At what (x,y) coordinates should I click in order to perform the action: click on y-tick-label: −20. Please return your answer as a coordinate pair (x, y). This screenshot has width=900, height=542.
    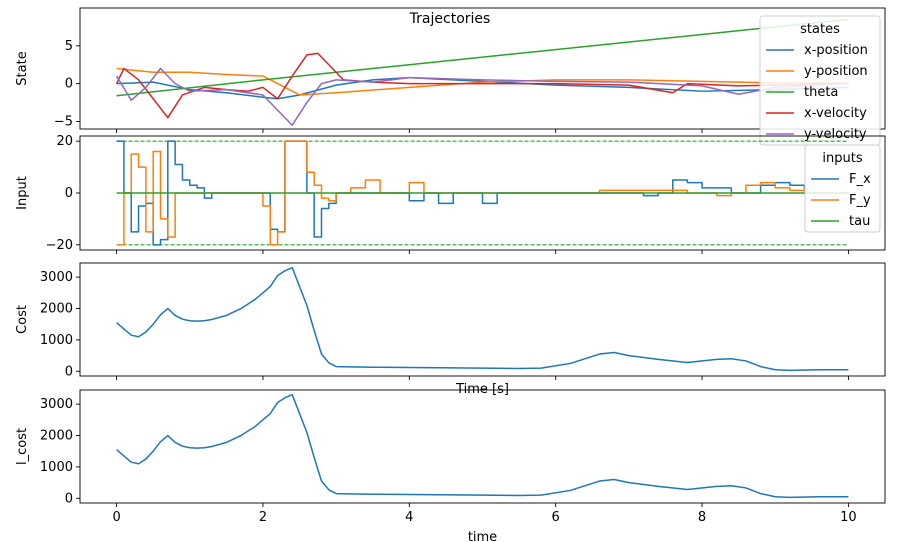
    Looking at the image, I should click on (59, 245).